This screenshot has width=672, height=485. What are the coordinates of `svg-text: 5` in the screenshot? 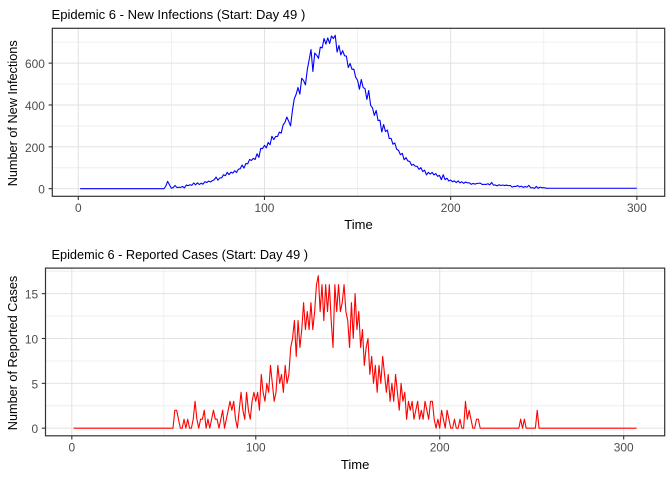 It's located at (34, 384).